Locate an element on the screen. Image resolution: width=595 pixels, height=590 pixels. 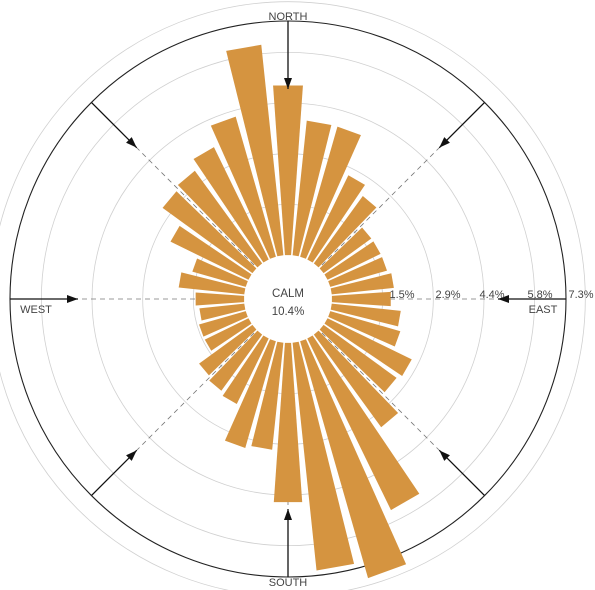
south-label: SOUTH is located at coordinates (288, 583).